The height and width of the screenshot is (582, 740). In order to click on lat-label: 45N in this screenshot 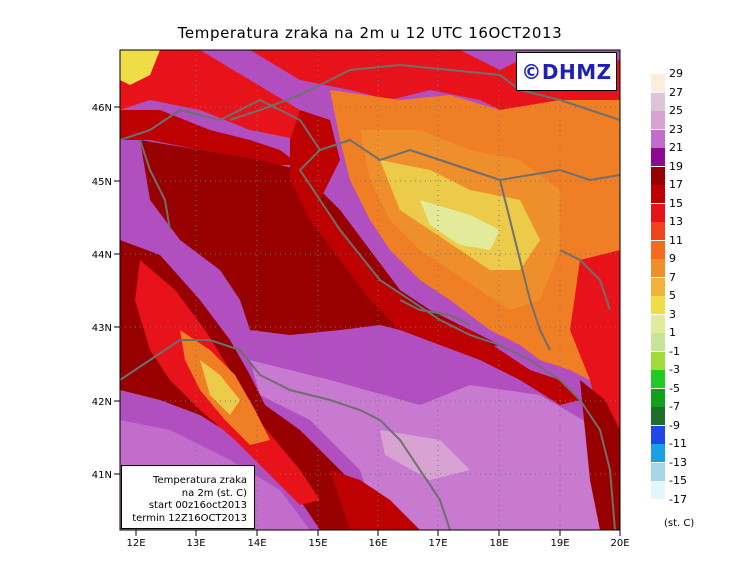, I will do `click(102, 182)`.